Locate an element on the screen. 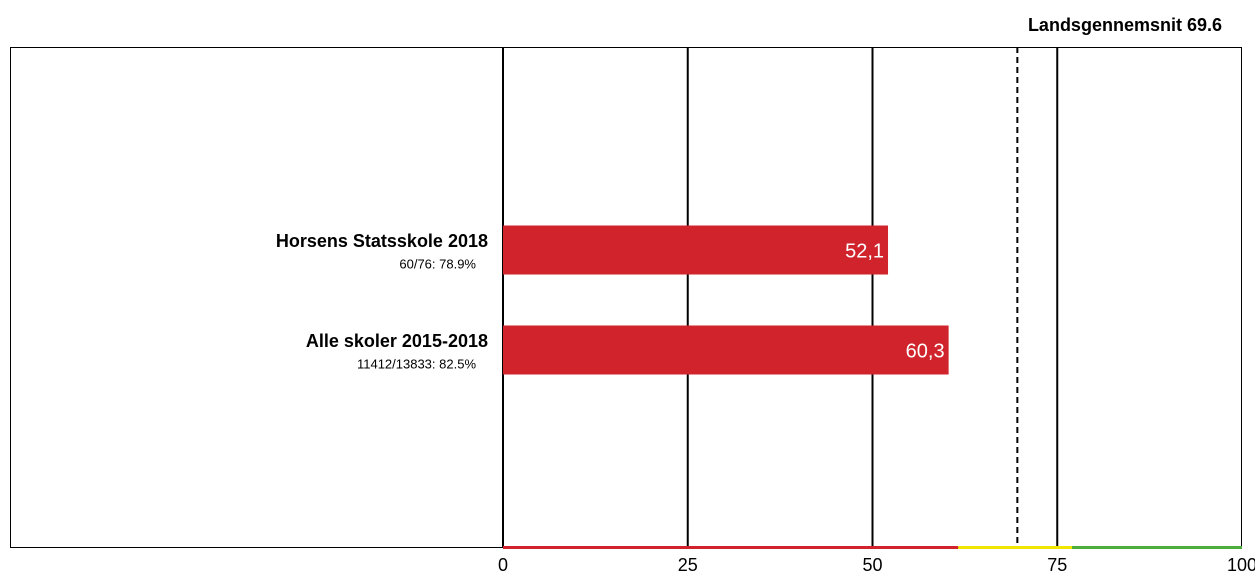 This screenshot has width=1255, height=579. category-label: Horsens Statsskole 2018 is located at coordinates (382, 241).